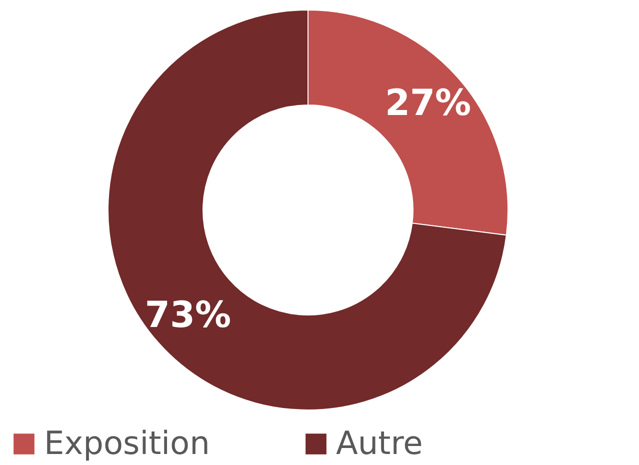 The width and height of the screenshot is (639, 465). Describe the element at coordinates (428, 103) in the screenshot. I see `data-label: 27%` at that location.